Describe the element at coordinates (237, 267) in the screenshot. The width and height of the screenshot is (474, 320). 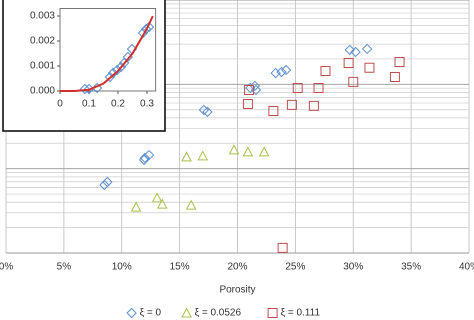
I see `x-tick-label: 20%` at that location.